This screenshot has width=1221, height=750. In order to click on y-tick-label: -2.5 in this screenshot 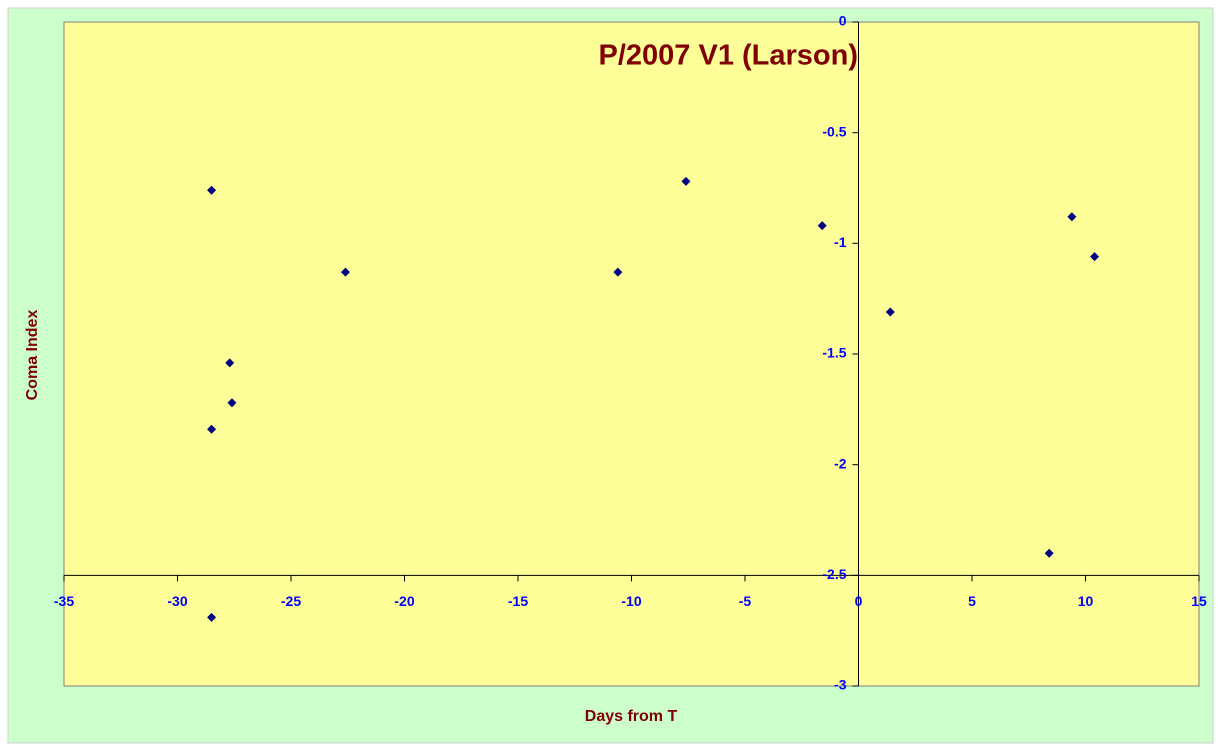, I will do `click(834, 574)`.